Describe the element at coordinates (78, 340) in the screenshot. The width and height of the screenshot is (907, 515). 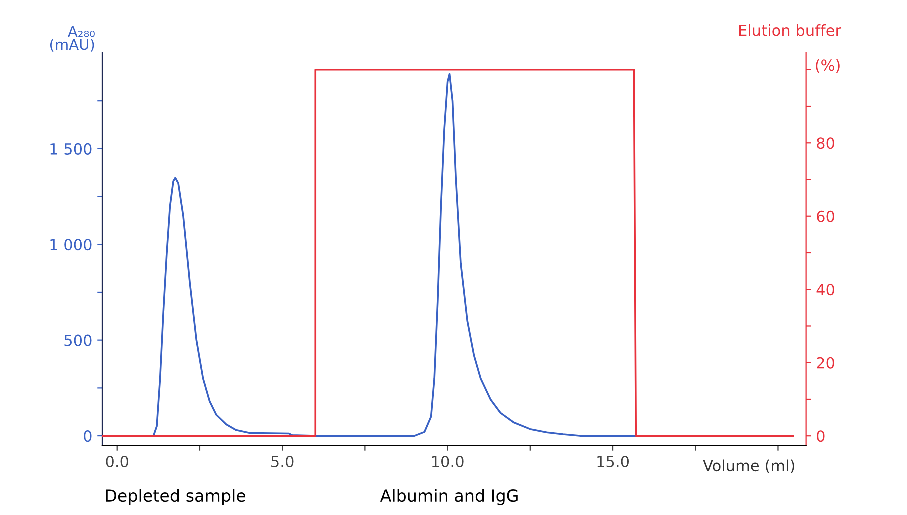
I see `y-tick-label: 500` at that location.